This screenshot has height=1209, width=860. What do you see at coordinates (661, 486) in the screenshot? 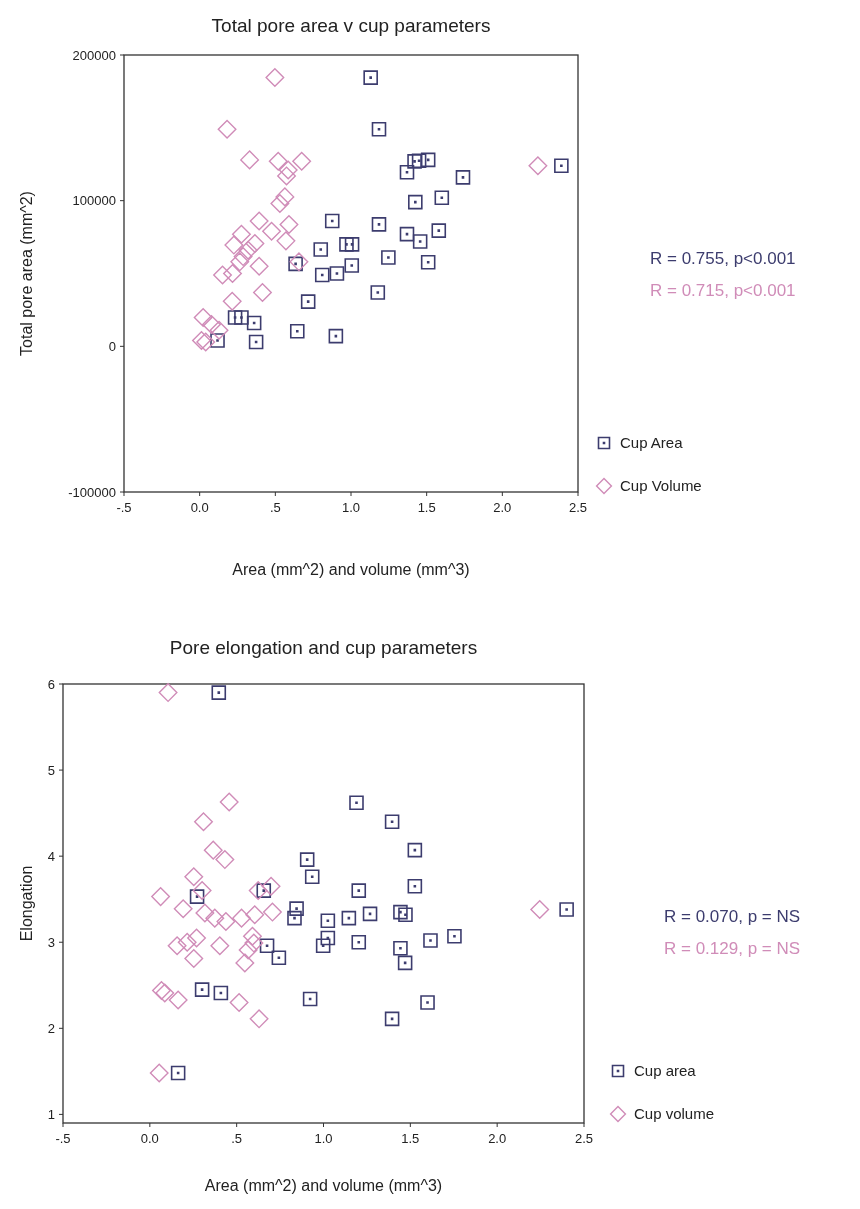
I see `legend-label: Cup Volume` at bounding box center [661, 486].